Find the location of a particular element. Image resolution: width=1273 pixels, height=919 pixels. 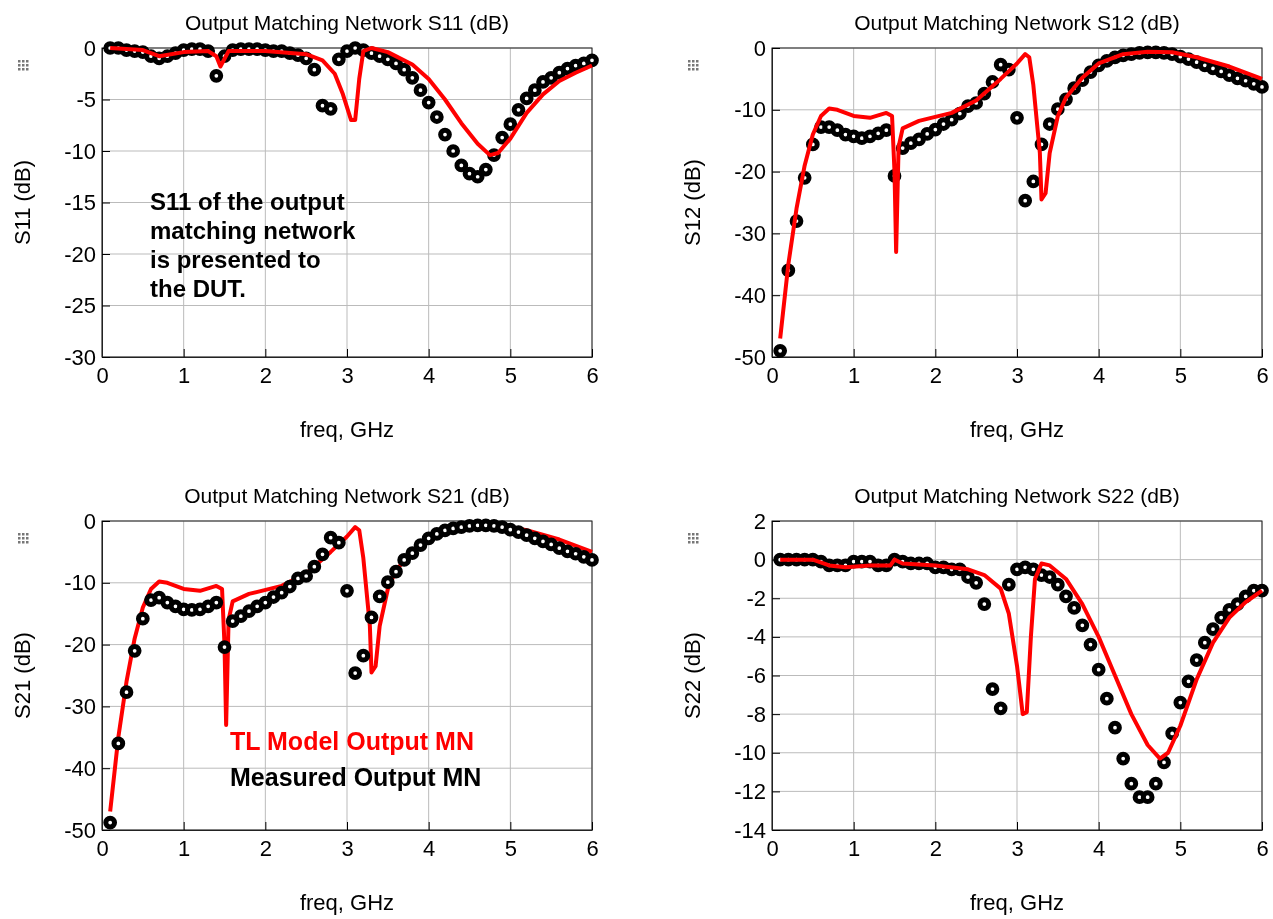

y-tick-label: 2 is located at coordinates (759, 521).